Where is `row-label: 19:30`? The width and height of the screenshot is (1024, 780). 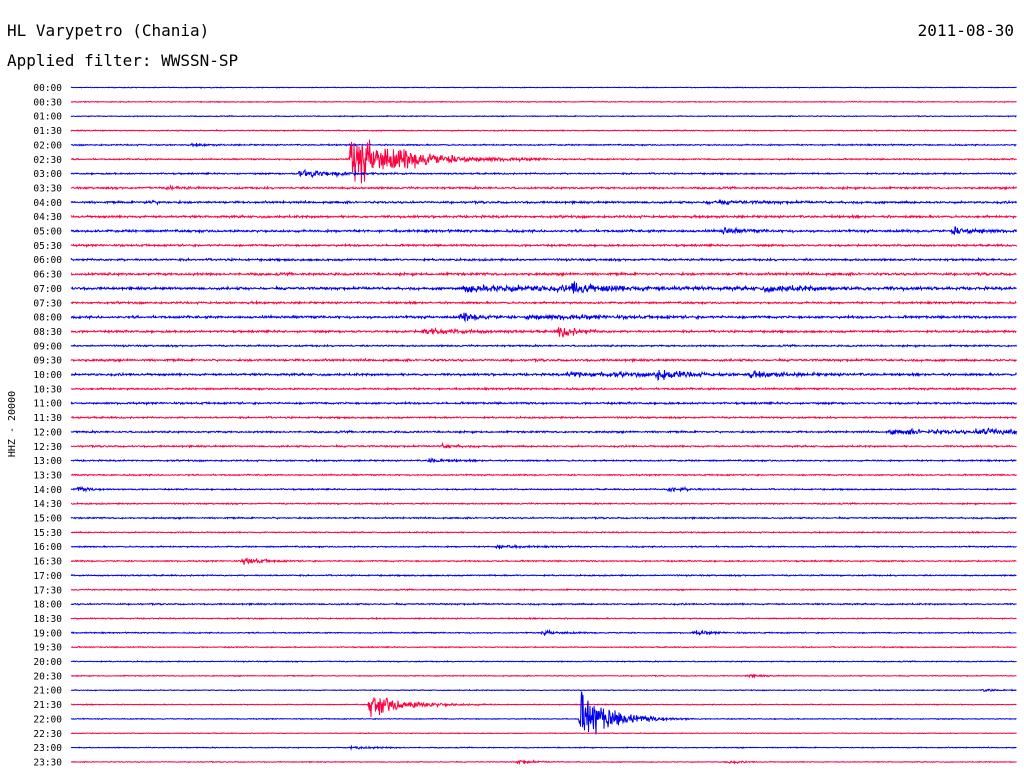
row-label: 19:30 is located at coordinates (47, 648).